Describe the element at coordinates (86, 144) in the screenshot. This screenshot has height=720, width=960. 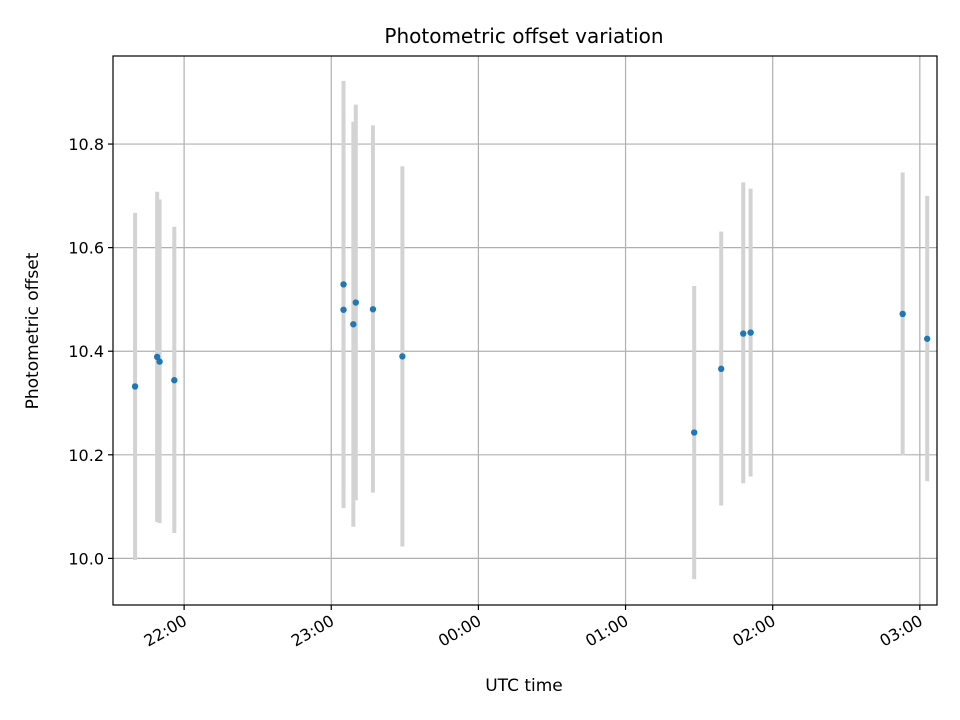
I see `y-tick-label: 10.8` at that location.